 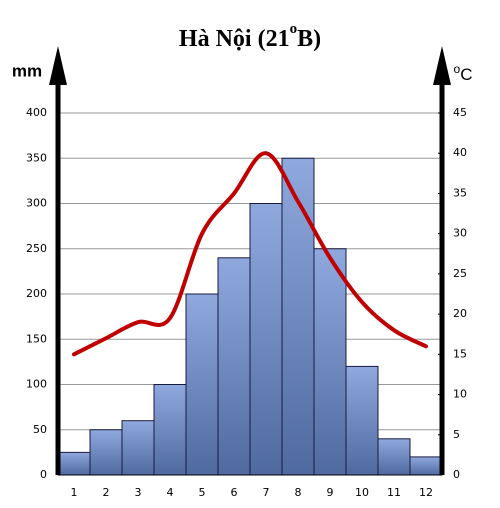 I want to click on y-tick-label: 400, so click(x=36, y=112).